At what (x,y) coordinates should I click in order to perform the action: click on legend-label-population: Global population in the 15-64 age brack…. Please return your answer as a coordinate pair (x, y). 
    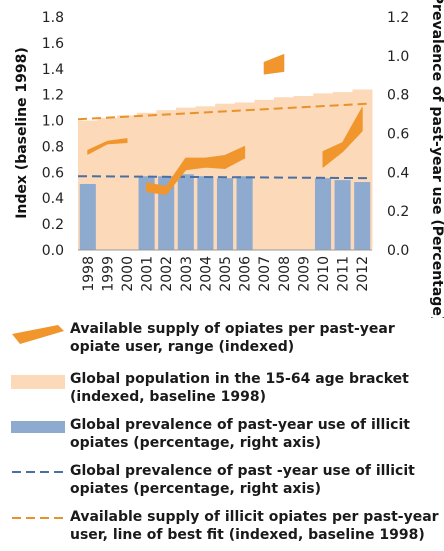
    Looking at the image, I should click on (256, 388).